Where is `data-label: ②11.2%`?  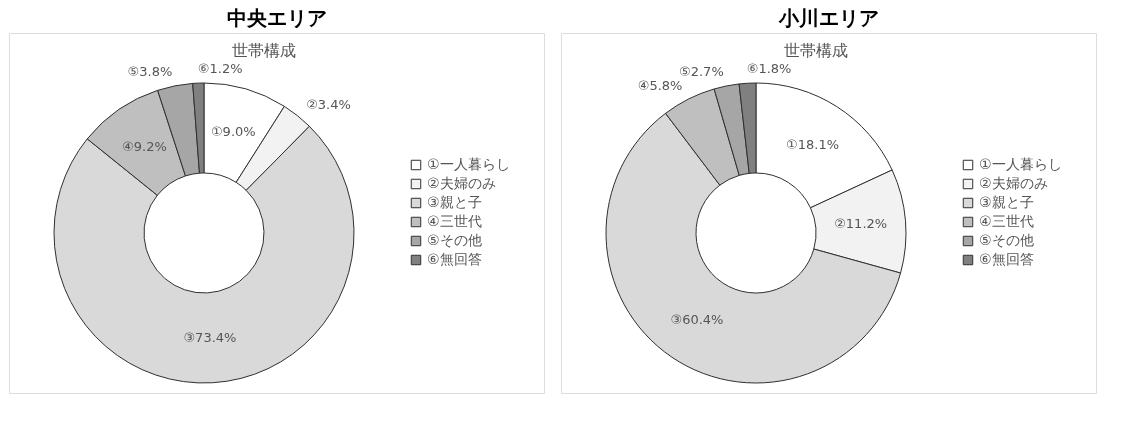 data-label: ②11.2% is located at coordinates (861, 224).